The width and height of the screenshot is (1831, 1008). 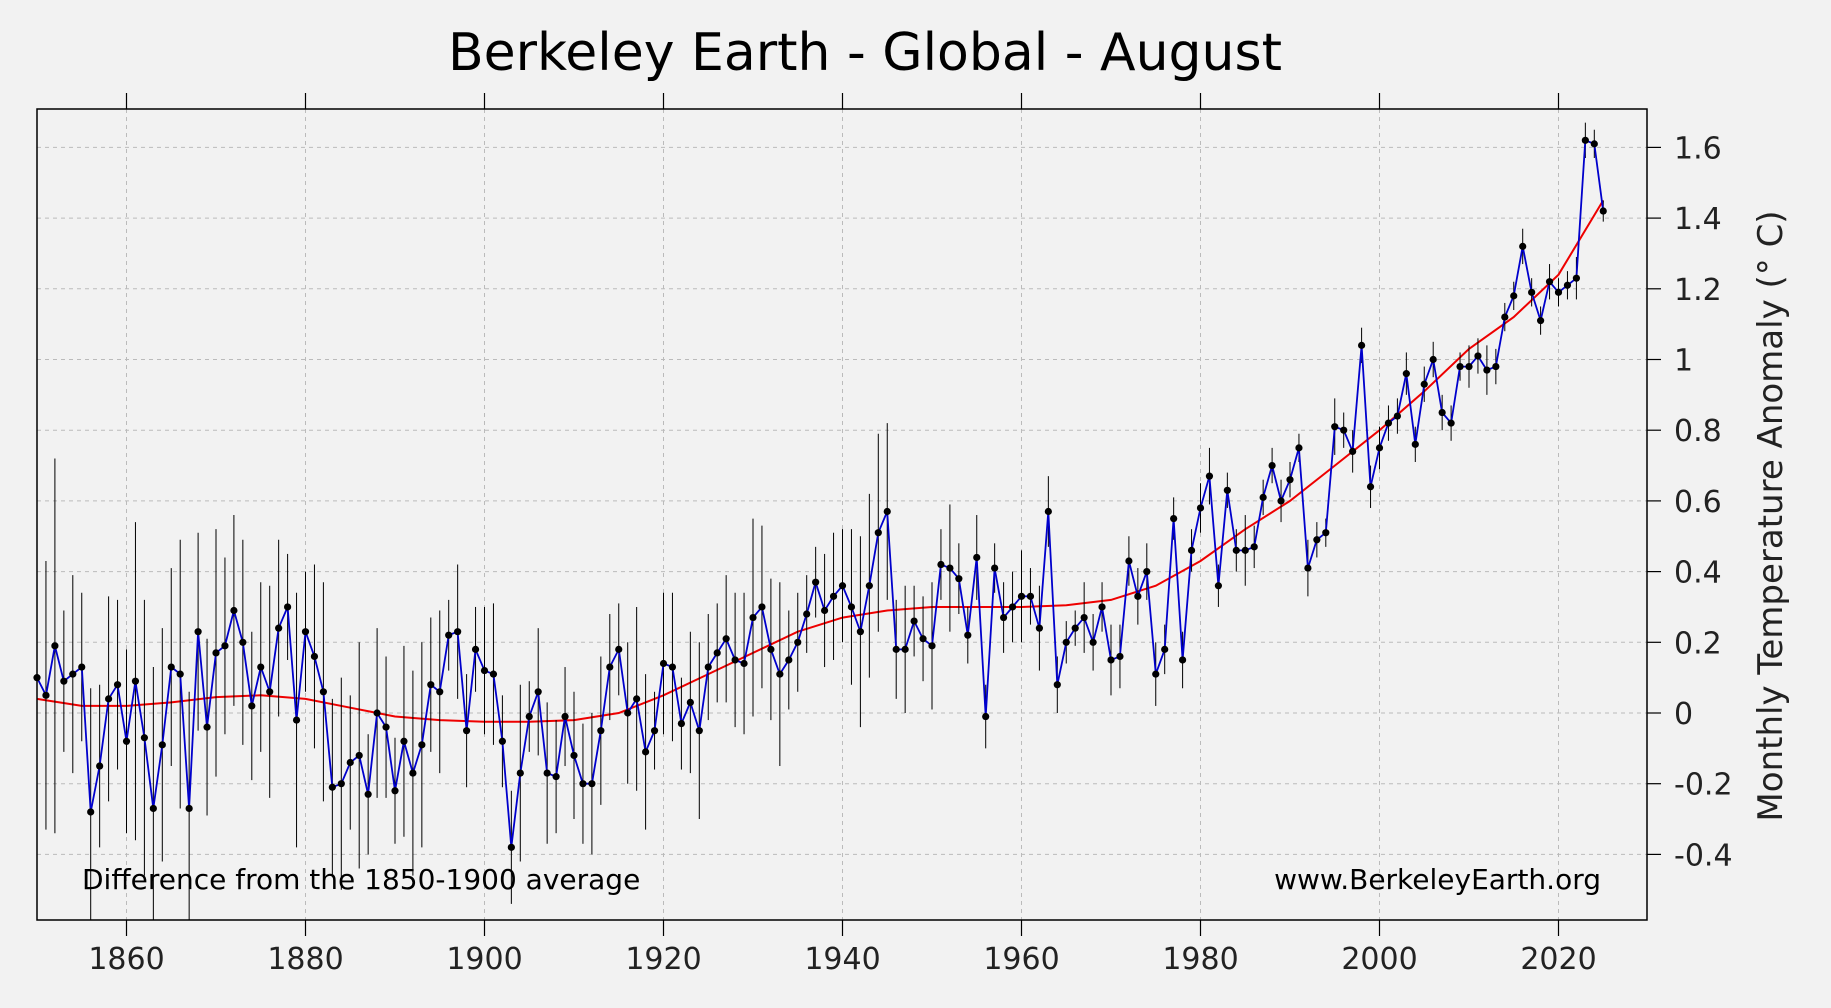 What do you see at coordinates (1703, 785) in the screenshot?
I see `y-tick-label: -0.2` at bounding box center [1703, 785].